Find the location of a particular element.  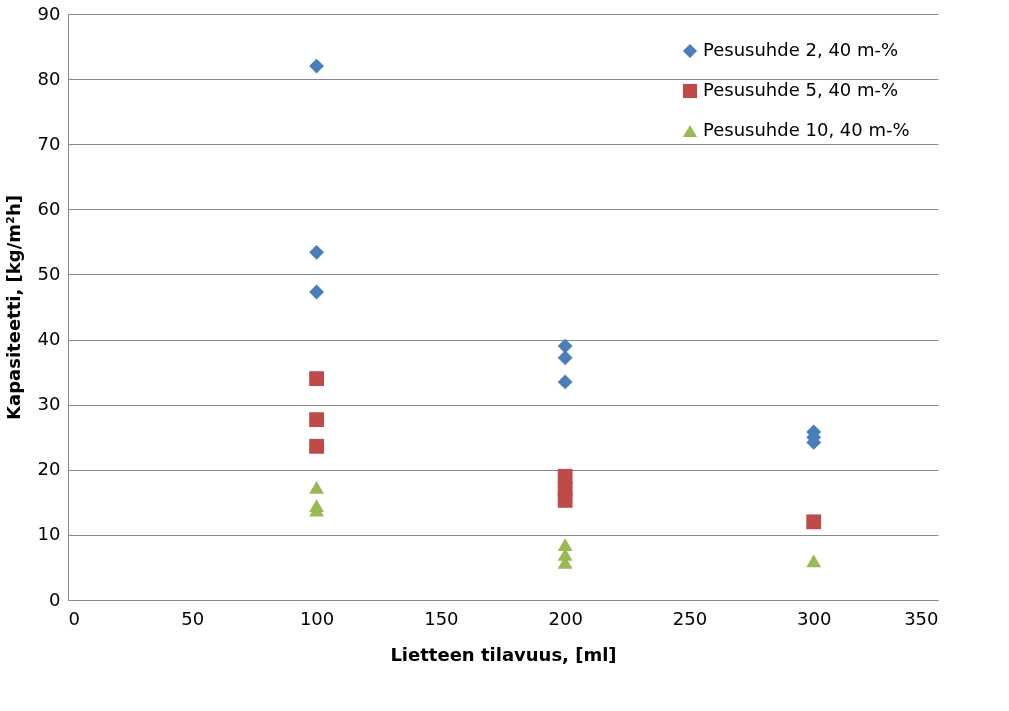

legend-label: Pesusuhde 5, 40 m-% is located at coordinates (801, 89).